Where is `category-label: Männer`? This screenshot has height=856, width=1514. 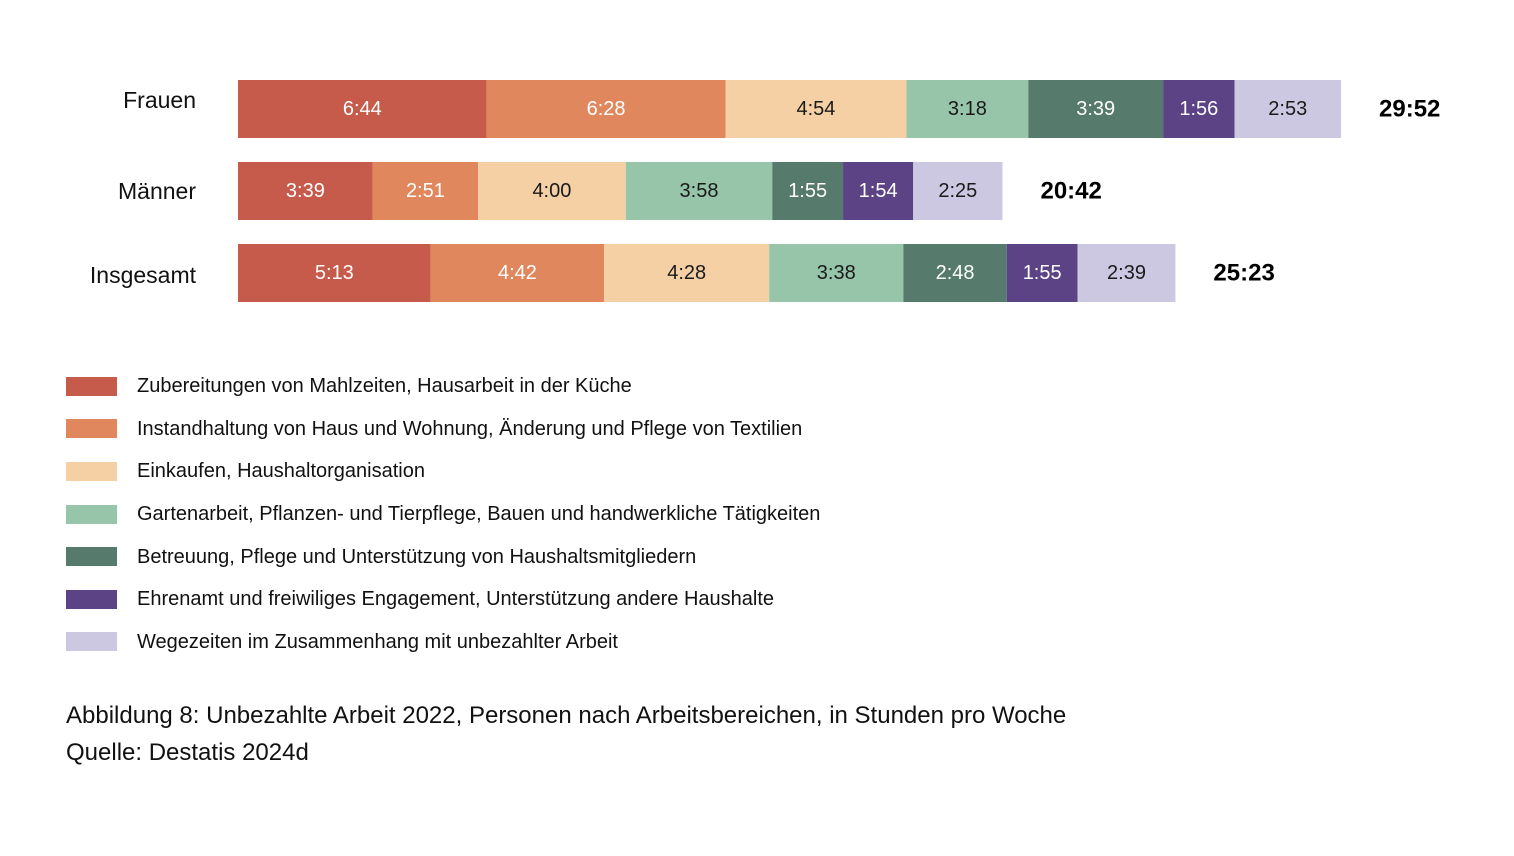
category-label: Männer is located at coordinates (157, 191).